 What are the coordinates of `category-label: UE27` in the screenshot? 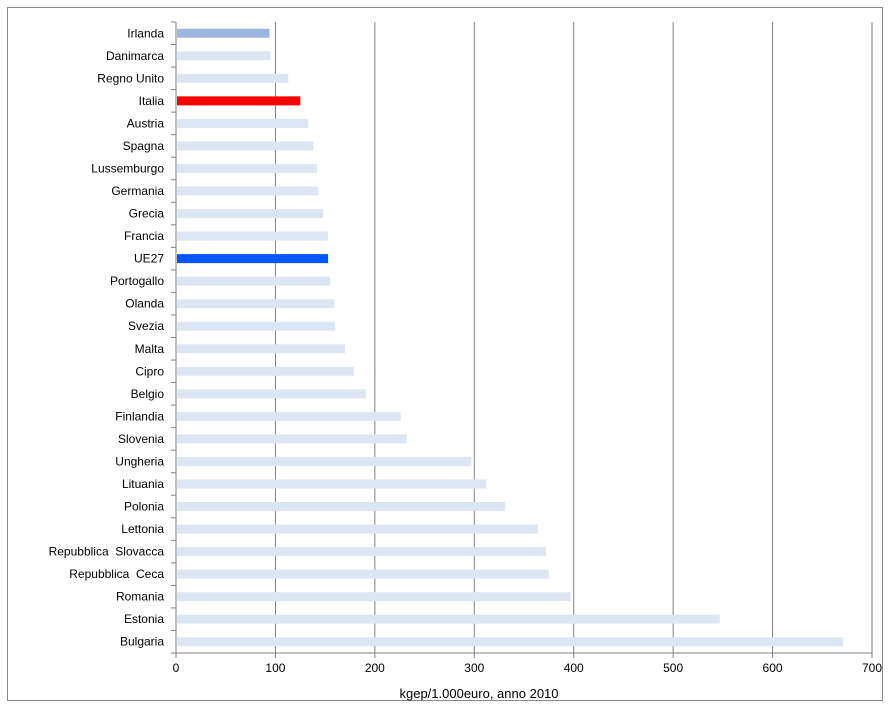 It's located at (149, 259).